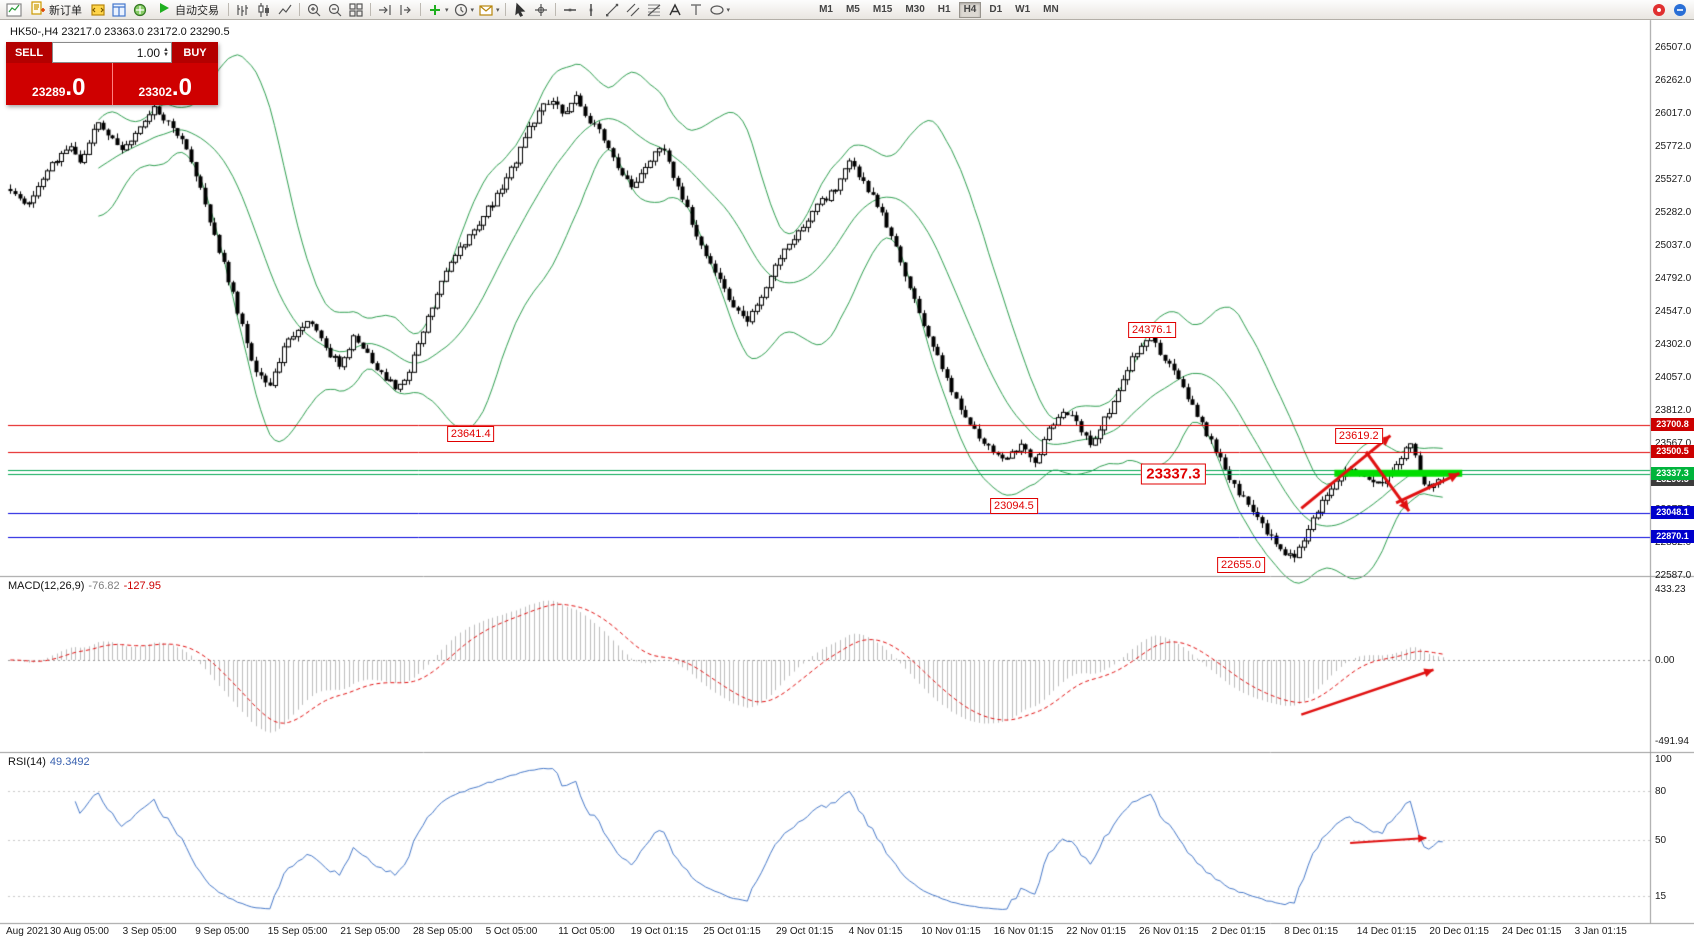 The width and height of the screenshot is (1694, 940). Describe the element at coordinates (285, 10) in the screenshot. I see `line-chart-icon` at that location.